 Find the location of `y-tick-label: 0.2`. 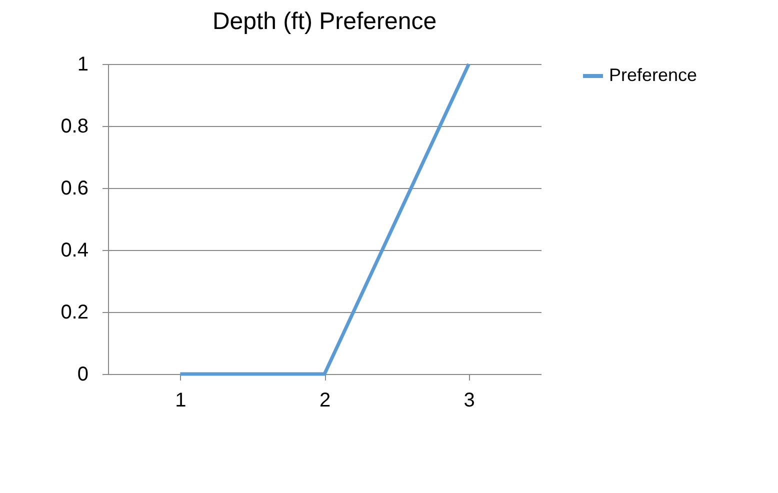

y-tick-label: 0.2 is located at coordinates (74, 313).